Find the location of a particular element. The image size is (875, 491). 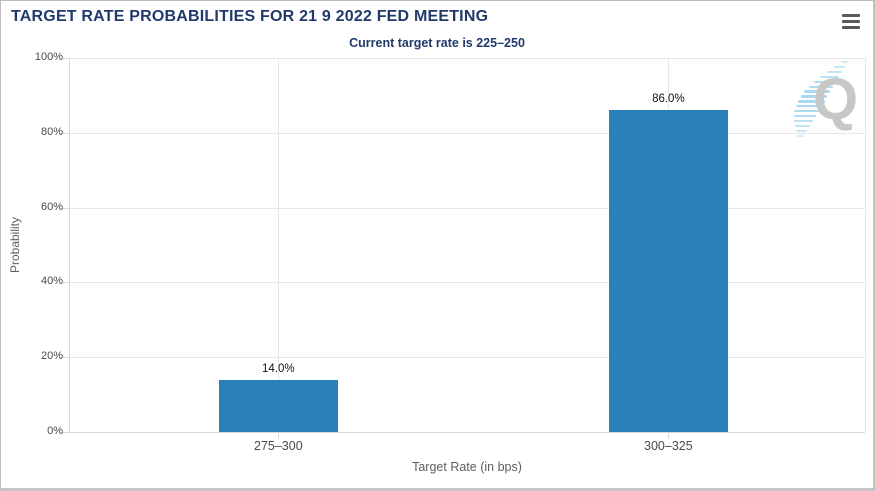

y-axis-line is located at coordinates (69, 245).